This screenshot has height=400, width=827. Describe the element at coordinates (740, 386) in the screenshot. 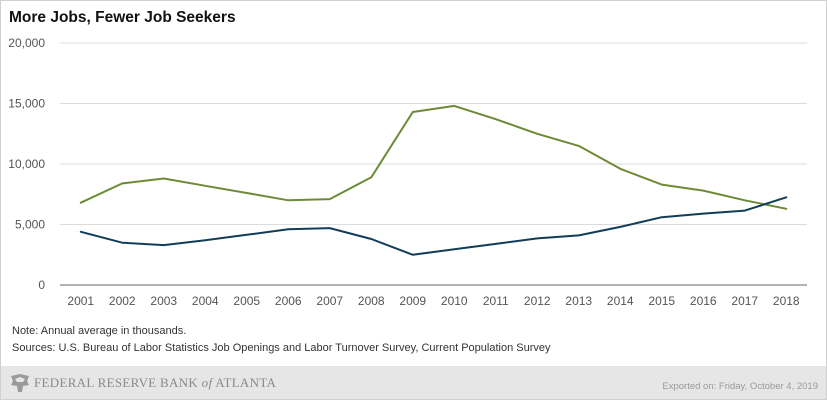

I see `exported-date: Exported on: Friday, October 4, 2019` at that location.